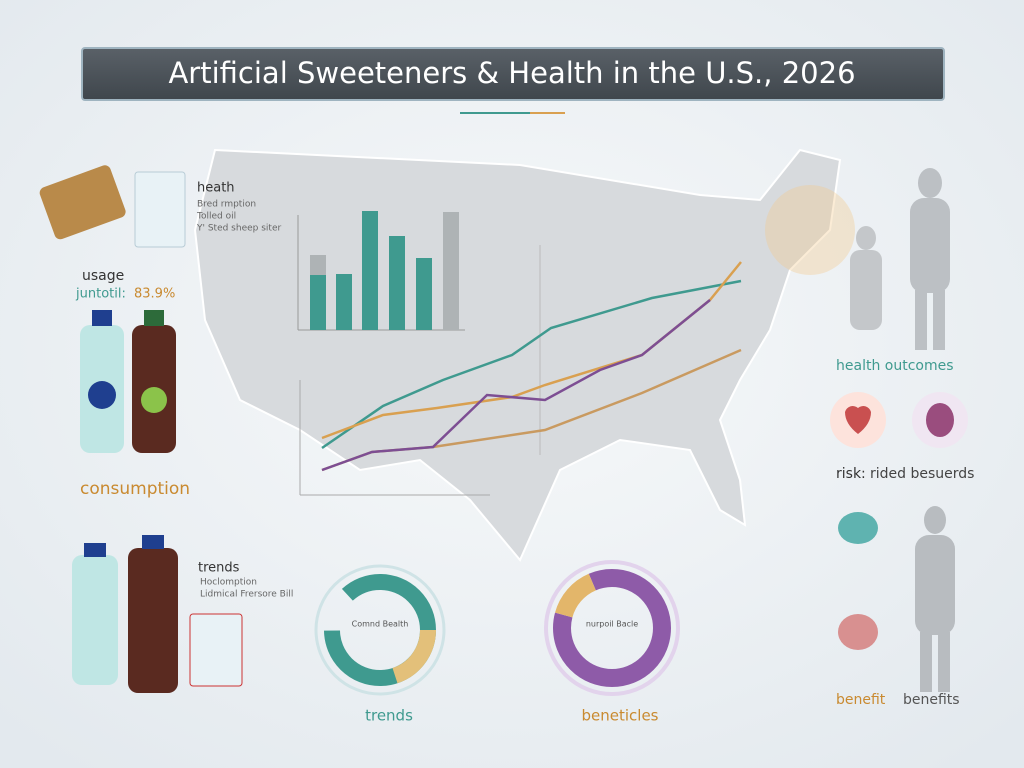  I want to click on label: consumption, so click(135, 489).